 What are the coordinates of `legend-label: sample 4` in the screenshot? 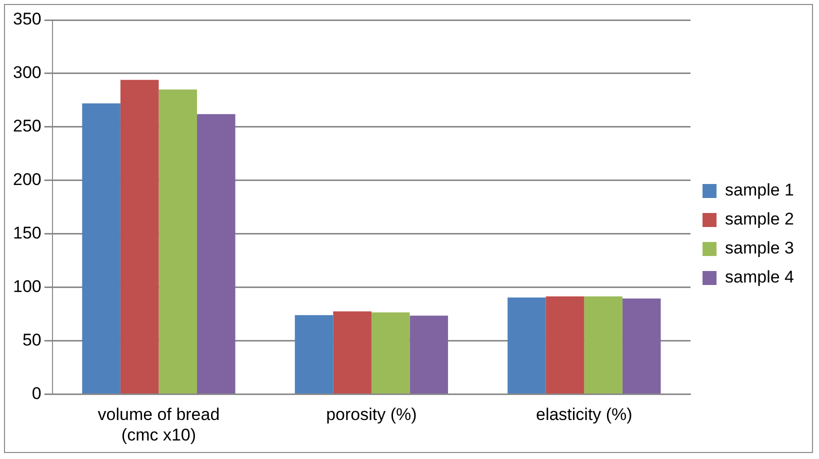 It's located at (759, 277).